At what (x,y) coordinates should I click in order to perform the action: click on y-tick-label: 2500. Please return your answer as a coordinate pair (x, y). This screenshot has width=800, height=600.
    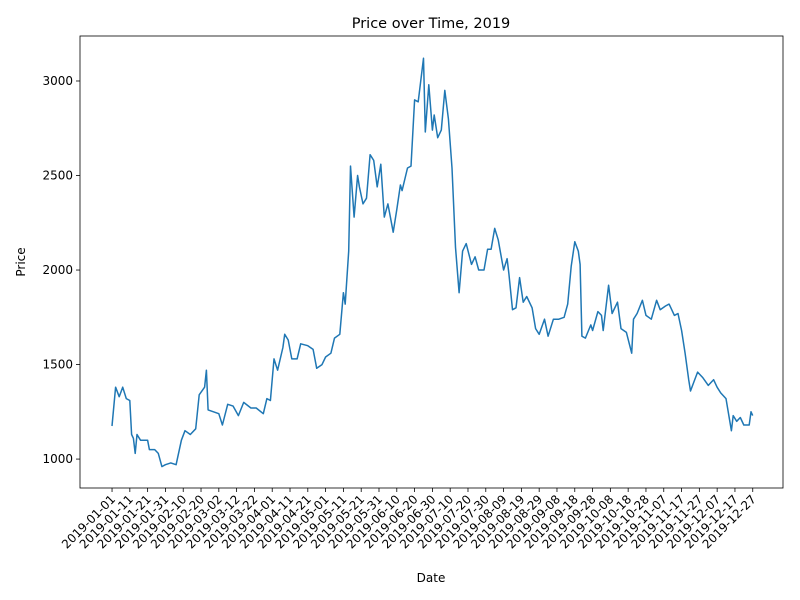
    Looking at the image, I should click on (57, 176).